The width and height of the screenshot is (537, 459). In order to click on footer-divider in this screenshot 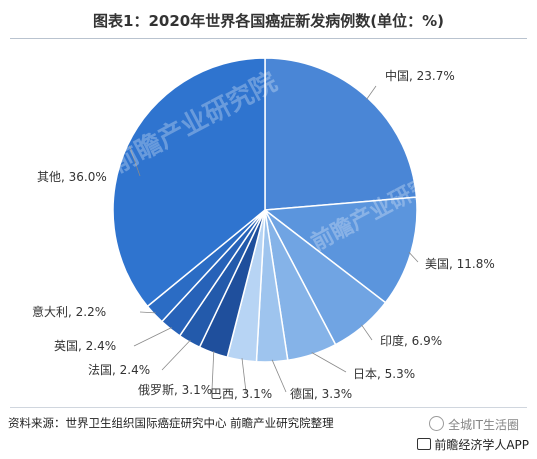, I will do `click(268, 407)`.